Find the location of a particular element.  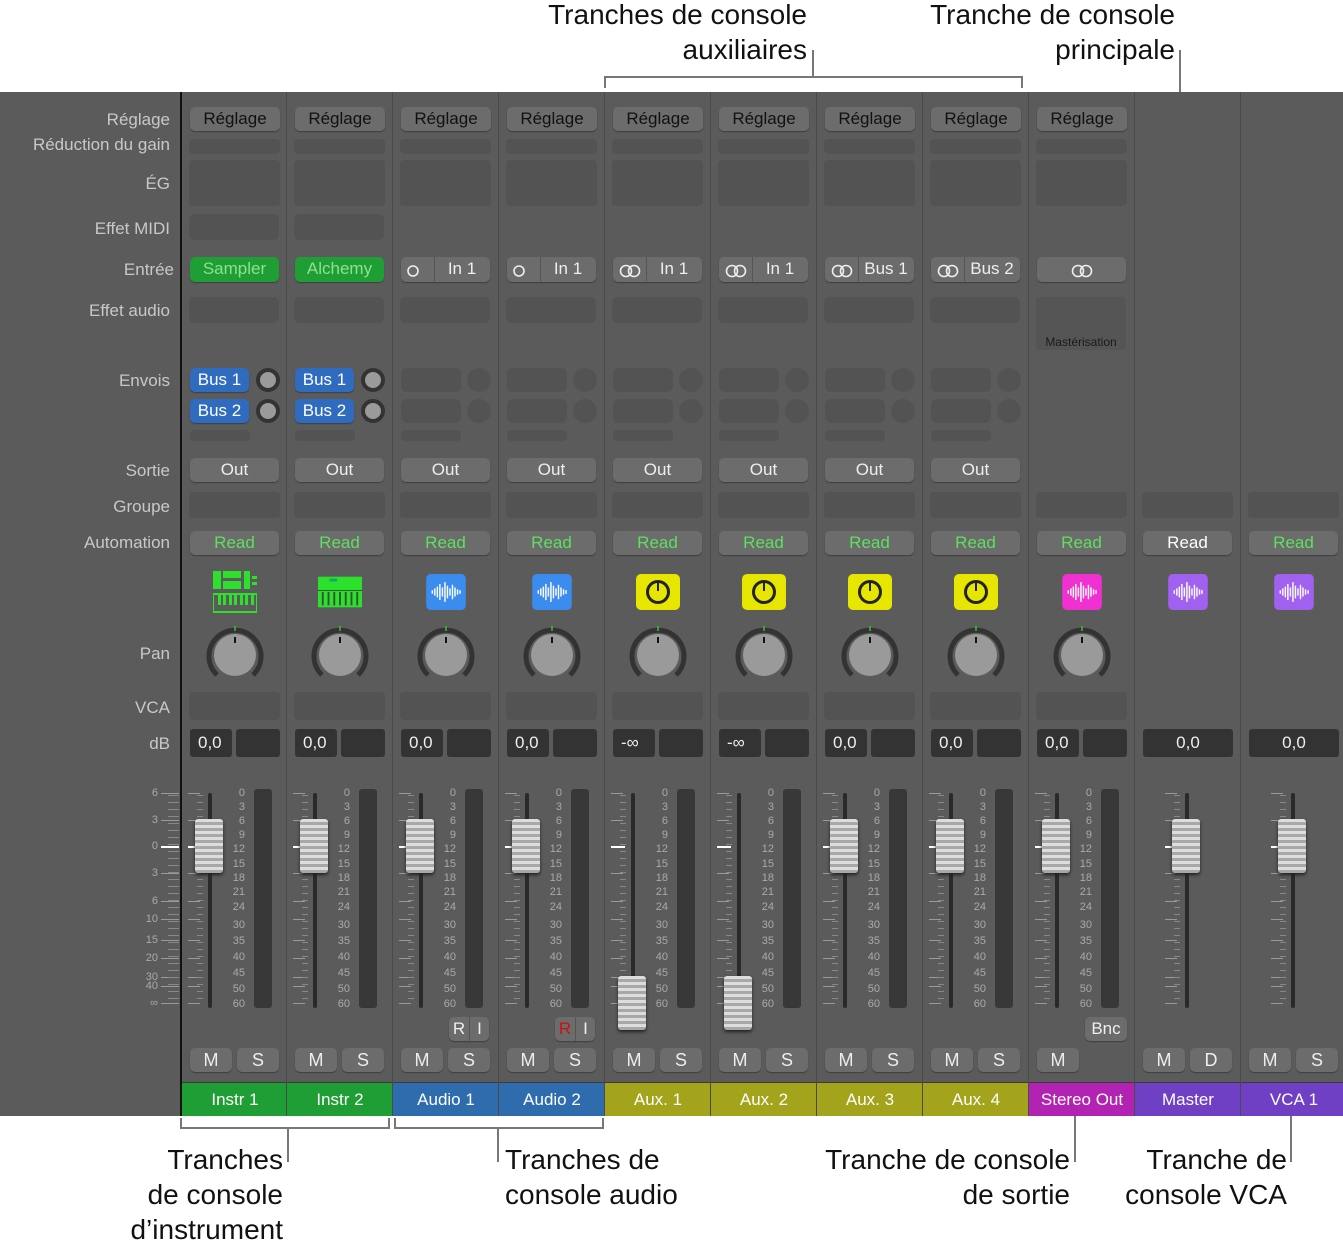

channel-name: Aux. 4 is located at coordinates (976, 1099).